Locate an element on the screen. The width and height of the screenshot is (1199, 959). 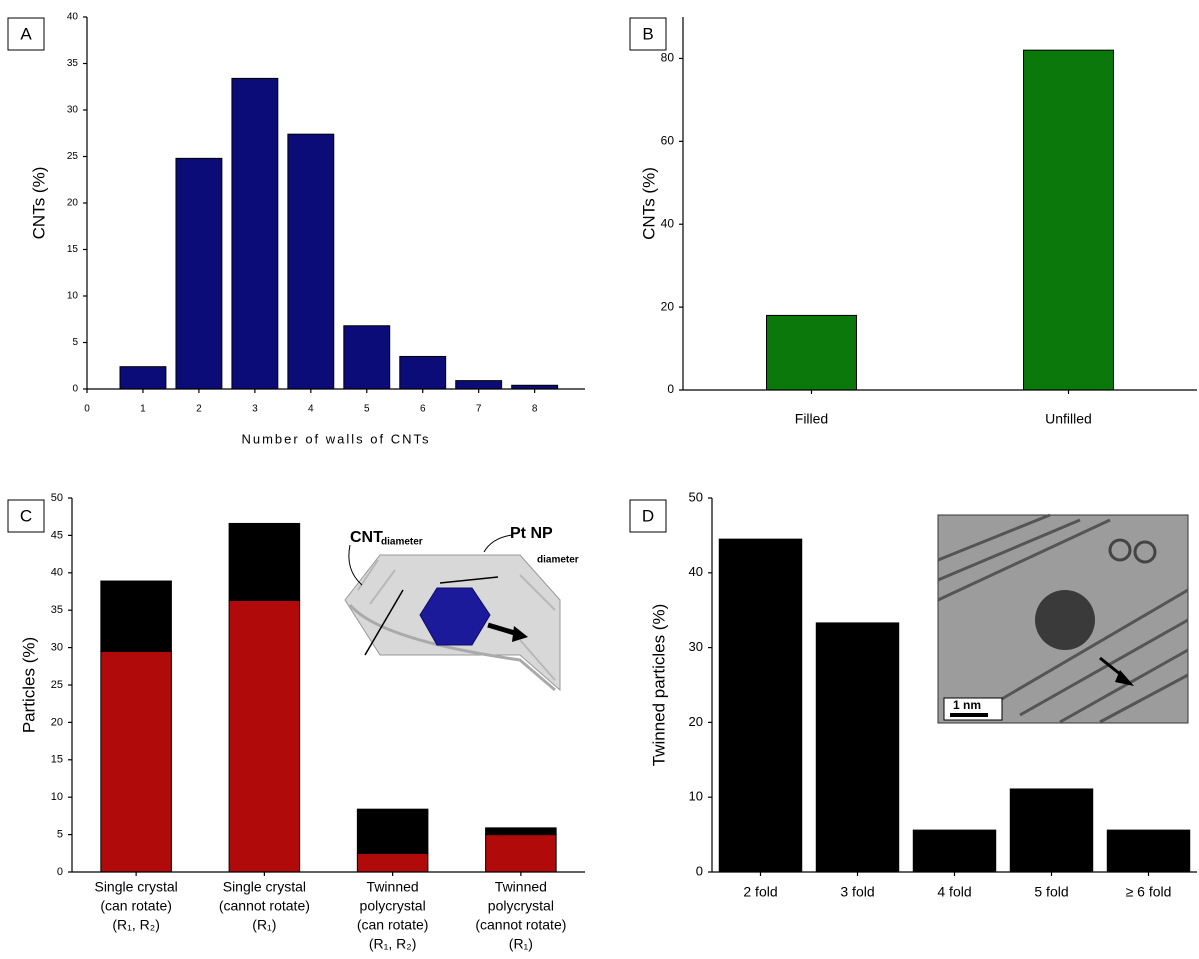
x-tick-label: 5 is located at coordinates (367, 409).